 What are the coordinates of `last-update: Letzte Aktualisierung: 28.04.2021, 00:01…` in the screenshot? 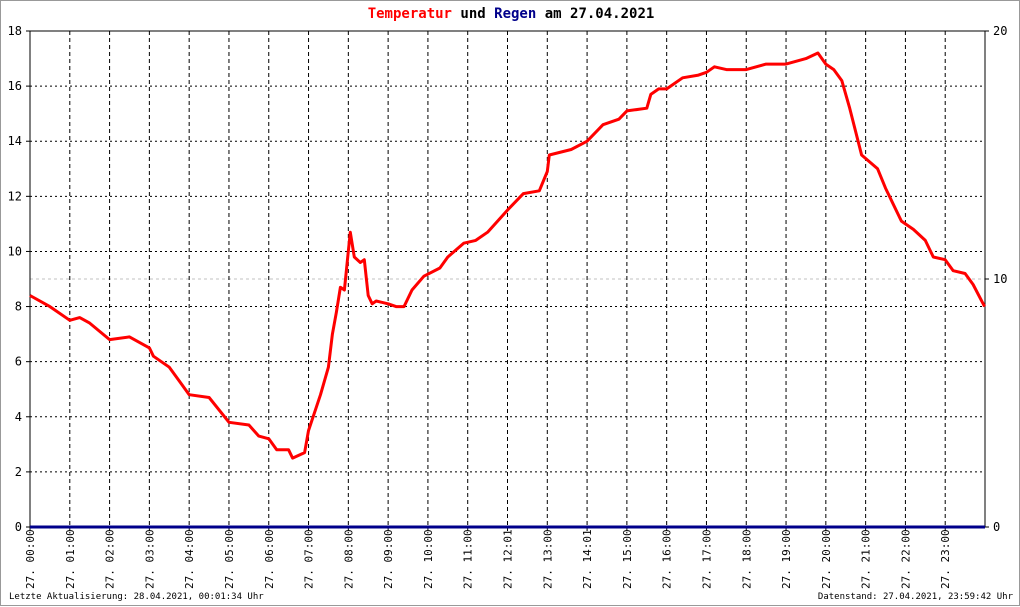 It's located at (136, 597).